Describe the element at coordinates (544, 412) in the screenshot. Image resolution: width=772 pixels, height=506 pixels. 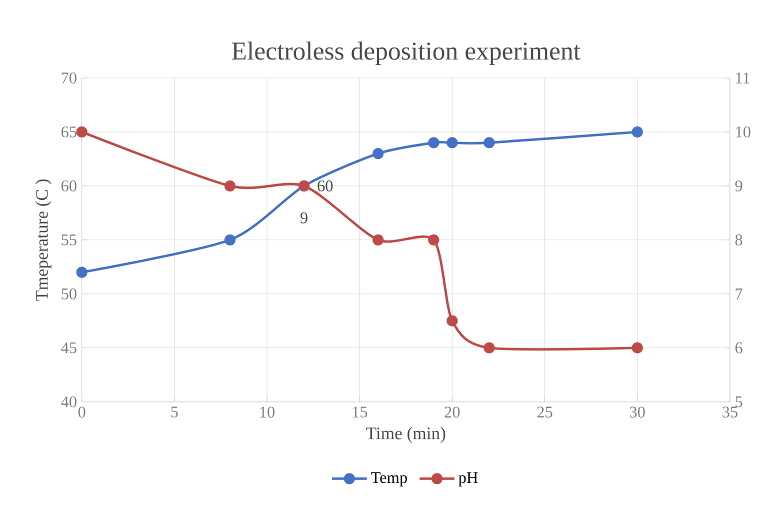
I see `x-tick-label: 25` at that location.